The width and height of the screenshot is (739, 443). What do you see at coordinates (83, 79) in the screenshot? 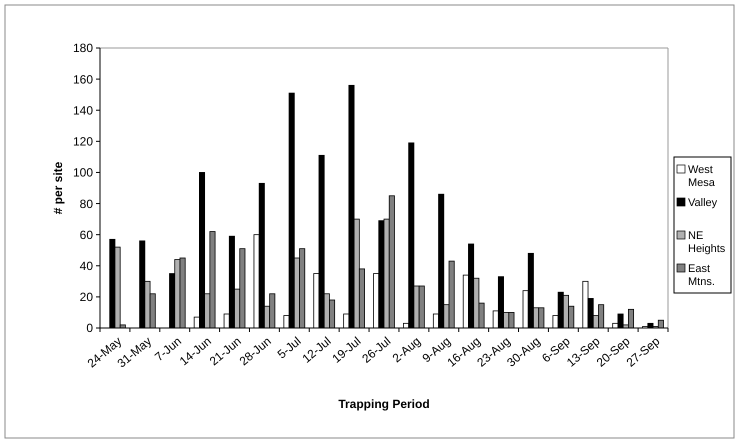
I see `y-tick-label: 160` at bounding box center [83, 79].